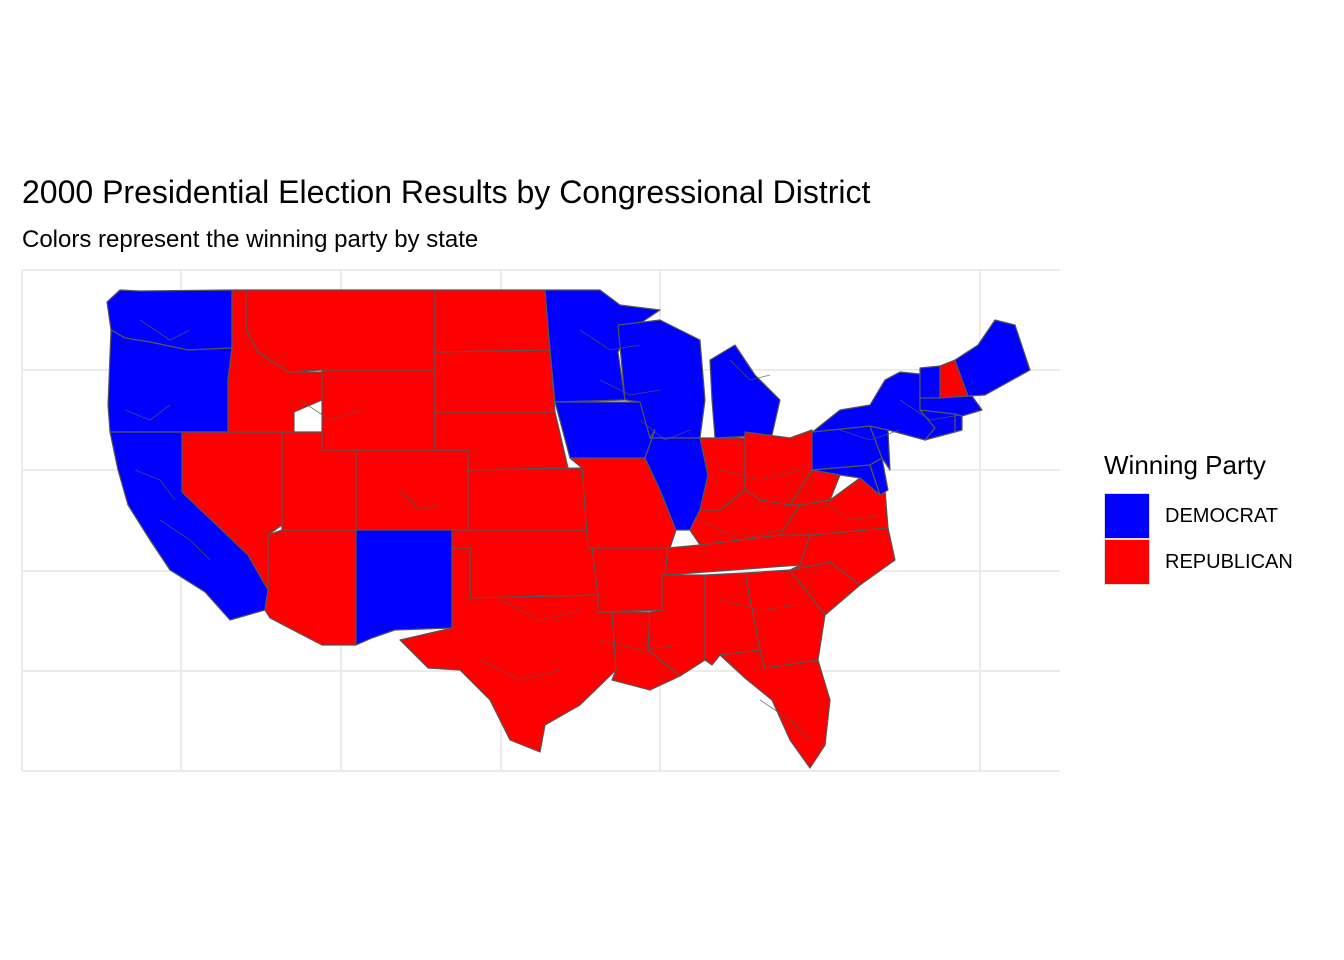 Image resolution: width=1344 pixels, height=960 pixels. I want to click on state-vermont, so click(930, 382).